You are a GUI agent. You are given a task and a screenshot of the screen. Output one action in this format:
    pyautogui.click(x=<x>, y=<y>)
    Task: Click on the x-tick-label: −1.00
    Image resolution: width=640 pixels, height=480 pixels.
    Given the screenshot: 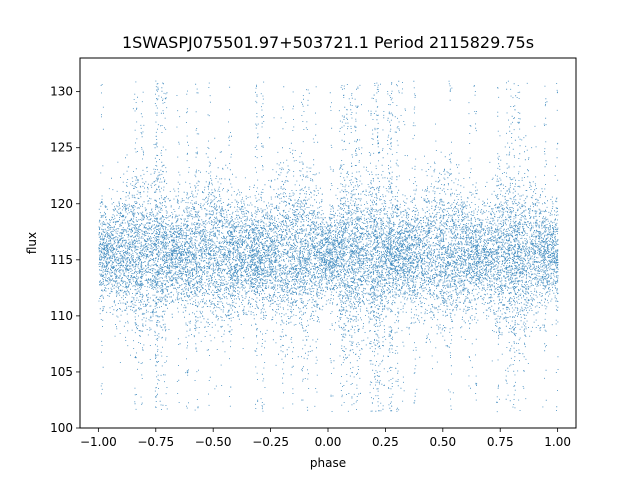 What is the action you would take?
    pyautogui.click(x=98, y=442)
    